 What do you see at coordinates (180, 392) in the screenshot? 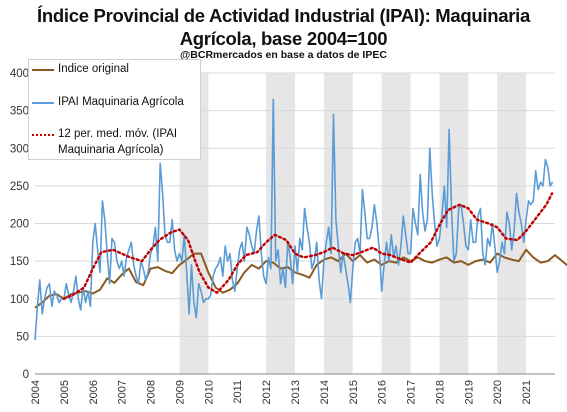
I see `x-tick-label-2009: 2009` at bounding box center [180, 392].